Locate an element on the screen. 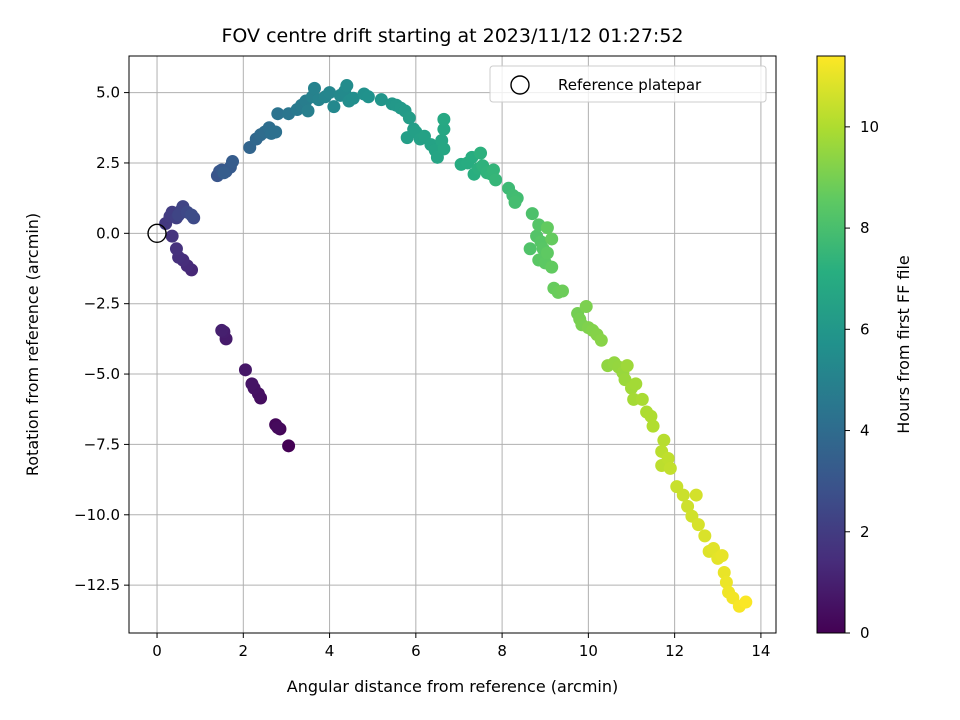 The width and height of the screenshot is (960, 720). colorbar-tick-label: 10 is located at coordinates (869, 127).